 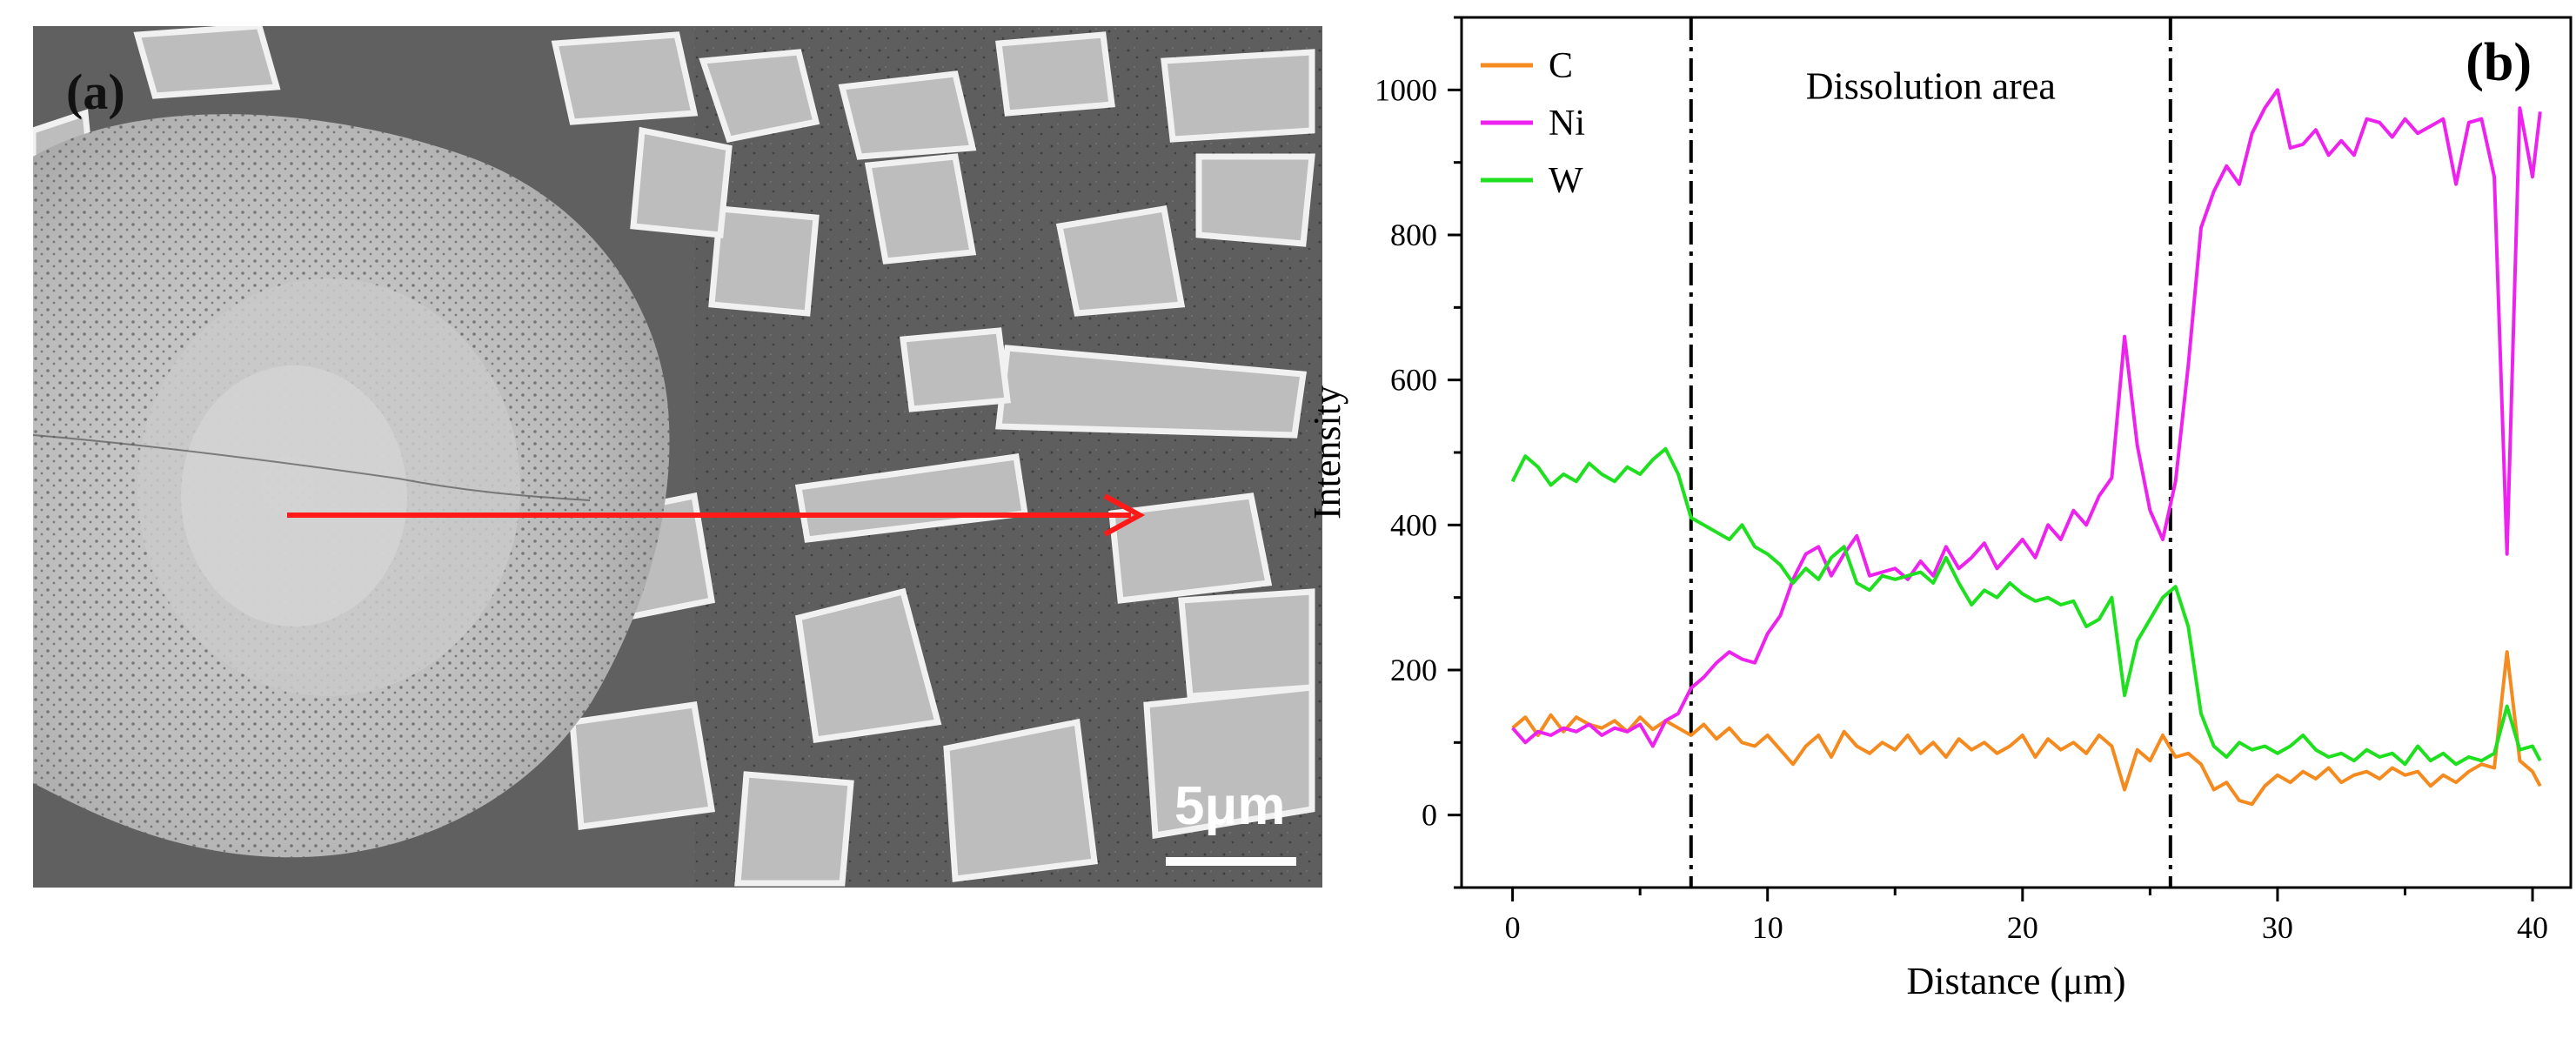 What do you see at coordinates (2277, 927) in the screenshot?
I see `x-tick-label: 30` at bounding box center [2277, 927].